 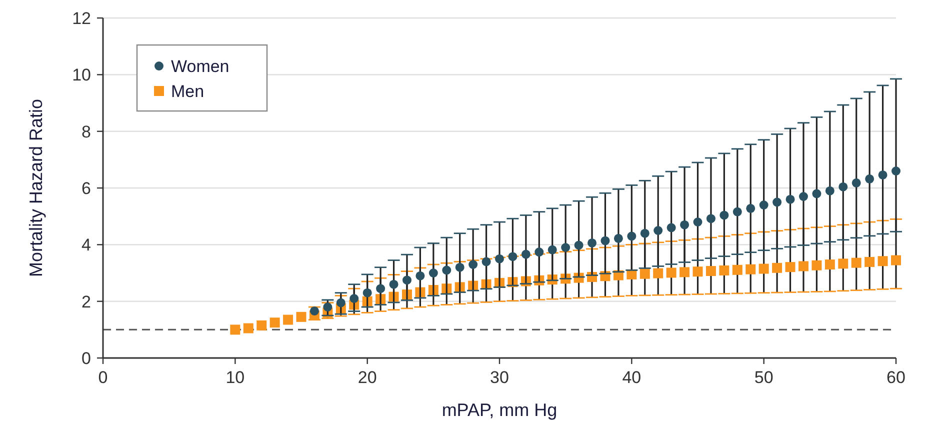 What do you see at coordinates (81, 75) in the screenshot?
I see `y-tick-label: 10` at bounding box center [81, 75].